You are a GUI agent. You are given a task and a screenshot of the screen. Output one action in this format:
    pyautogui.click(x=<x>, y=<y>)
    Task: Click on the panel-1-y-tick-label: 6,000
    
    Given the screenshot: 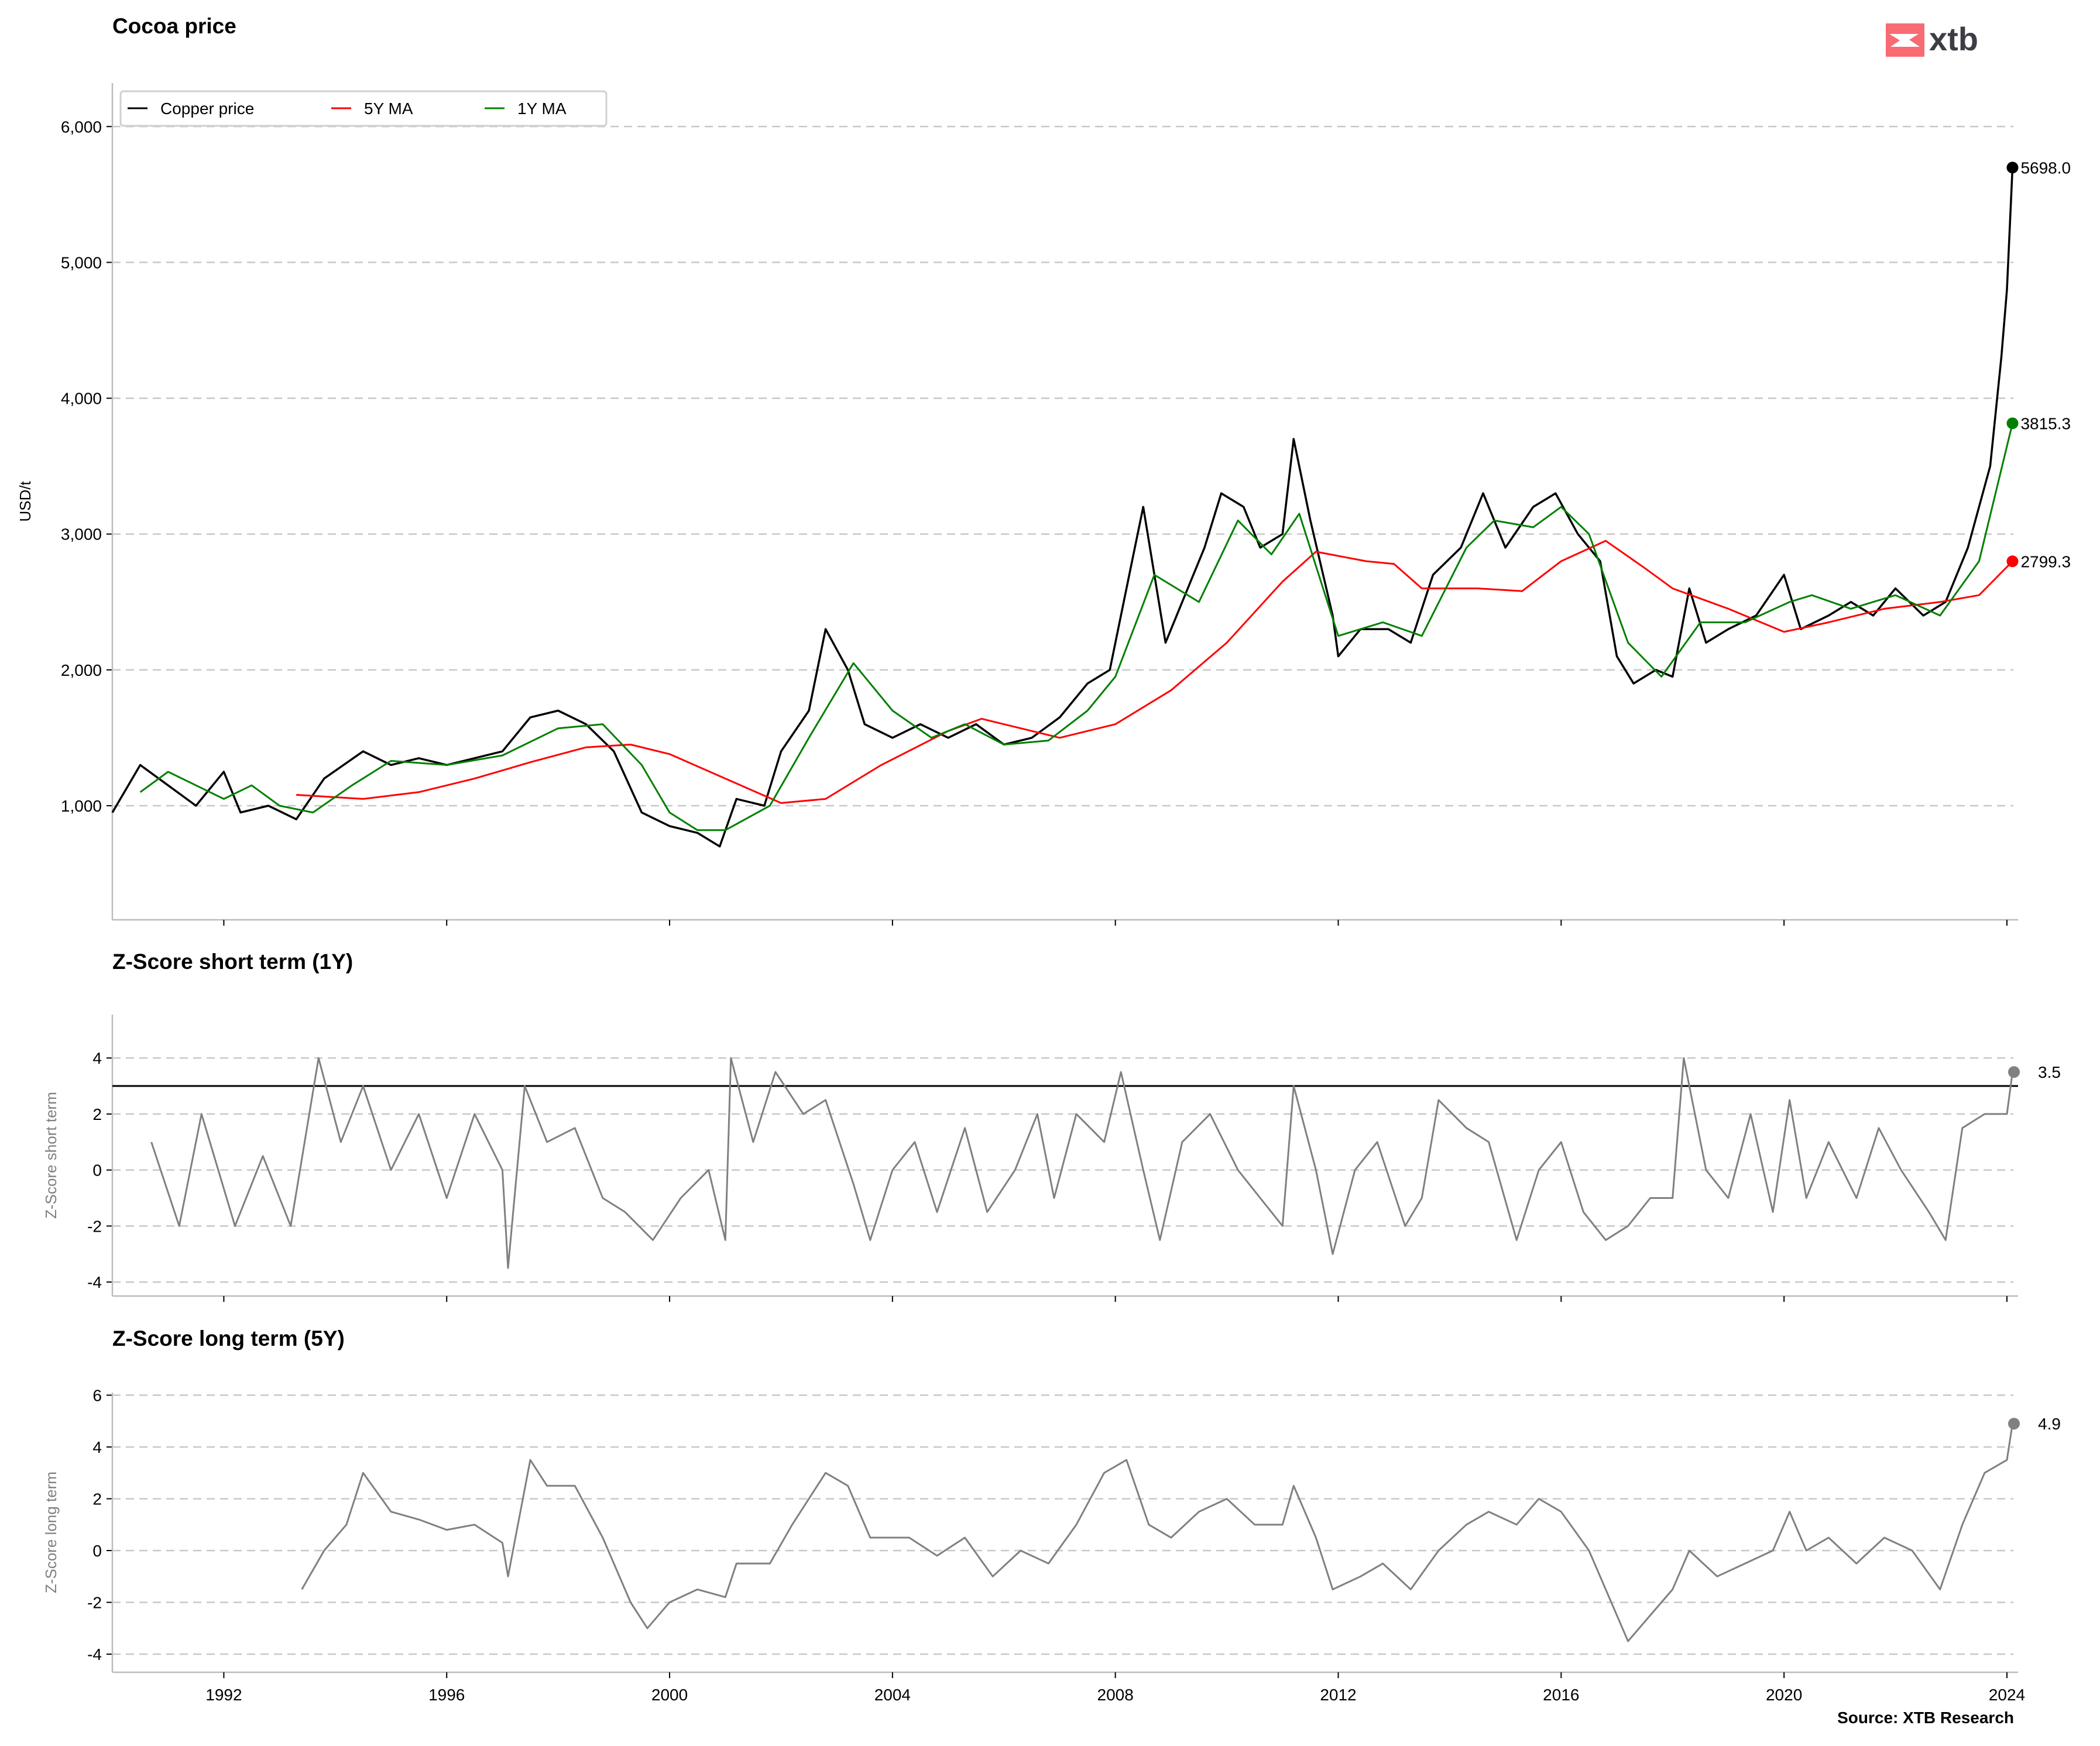 What is the action you would take?
    pyautogui.click(x=82, y=127)
    